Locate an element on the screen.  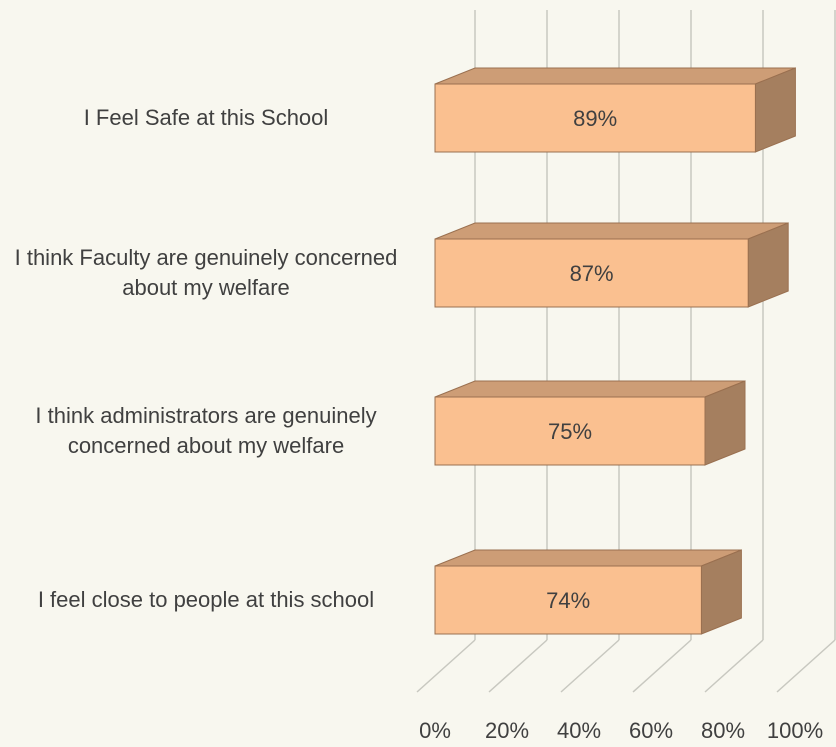
value-label: 87% is located at coordinates (592, 273).